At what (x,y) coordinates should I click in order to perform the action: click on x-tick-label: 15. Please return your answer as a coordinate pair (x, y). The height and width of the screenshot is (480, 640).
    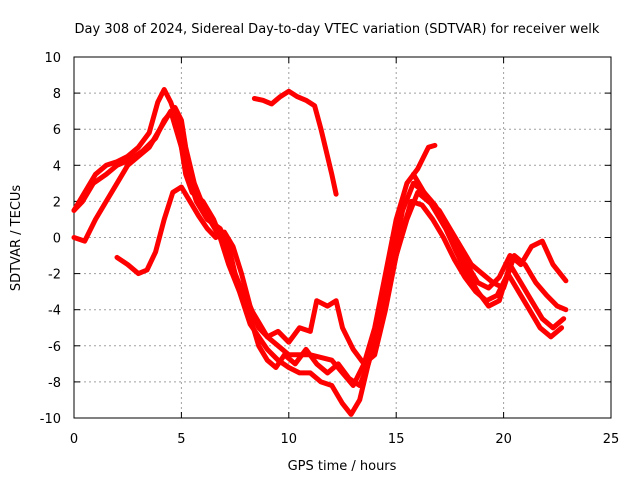
    Looking at the image, I should click on (396, 439).